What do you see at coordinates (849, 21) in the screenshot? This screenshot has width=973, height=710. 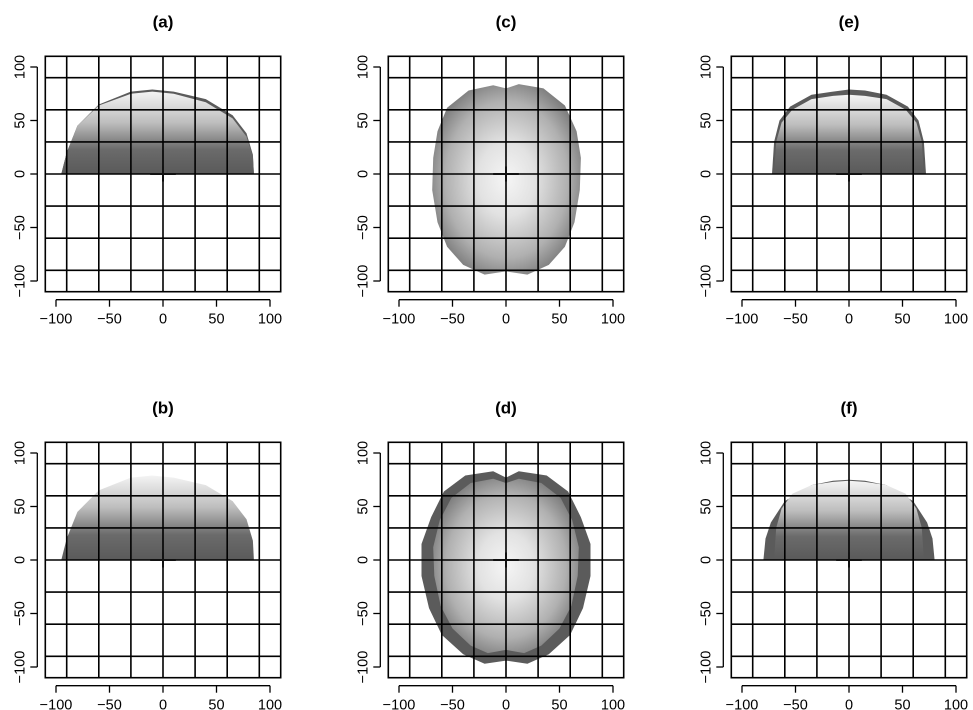 I see `panel-title: (e)` at bounding box center [849, 21].